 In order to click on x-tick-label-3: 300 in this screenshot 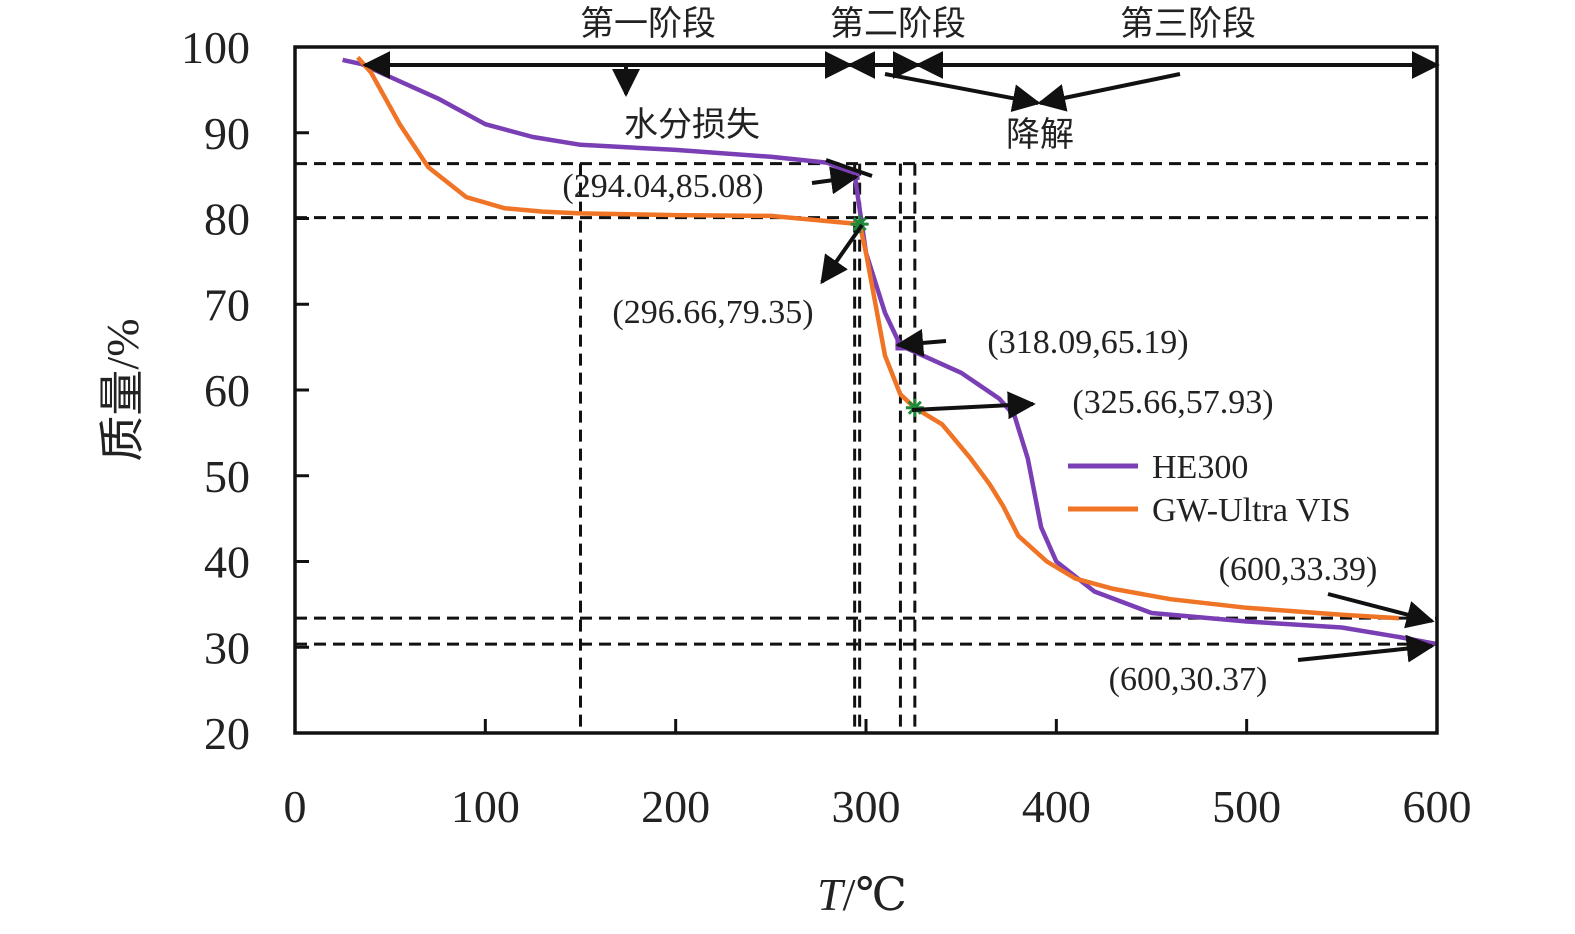, I will do `click(866, 806)`.